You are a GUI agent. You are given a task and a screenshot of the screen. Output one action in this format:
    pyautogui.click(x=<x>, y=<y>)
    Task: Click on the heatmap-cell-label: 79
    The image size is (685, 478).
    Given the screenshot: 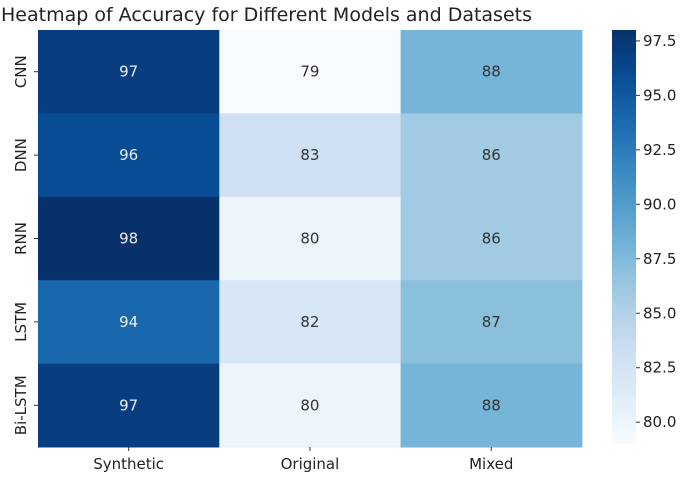 What is the action you would take?
    pyautogui.click(x=309, y=72)
    